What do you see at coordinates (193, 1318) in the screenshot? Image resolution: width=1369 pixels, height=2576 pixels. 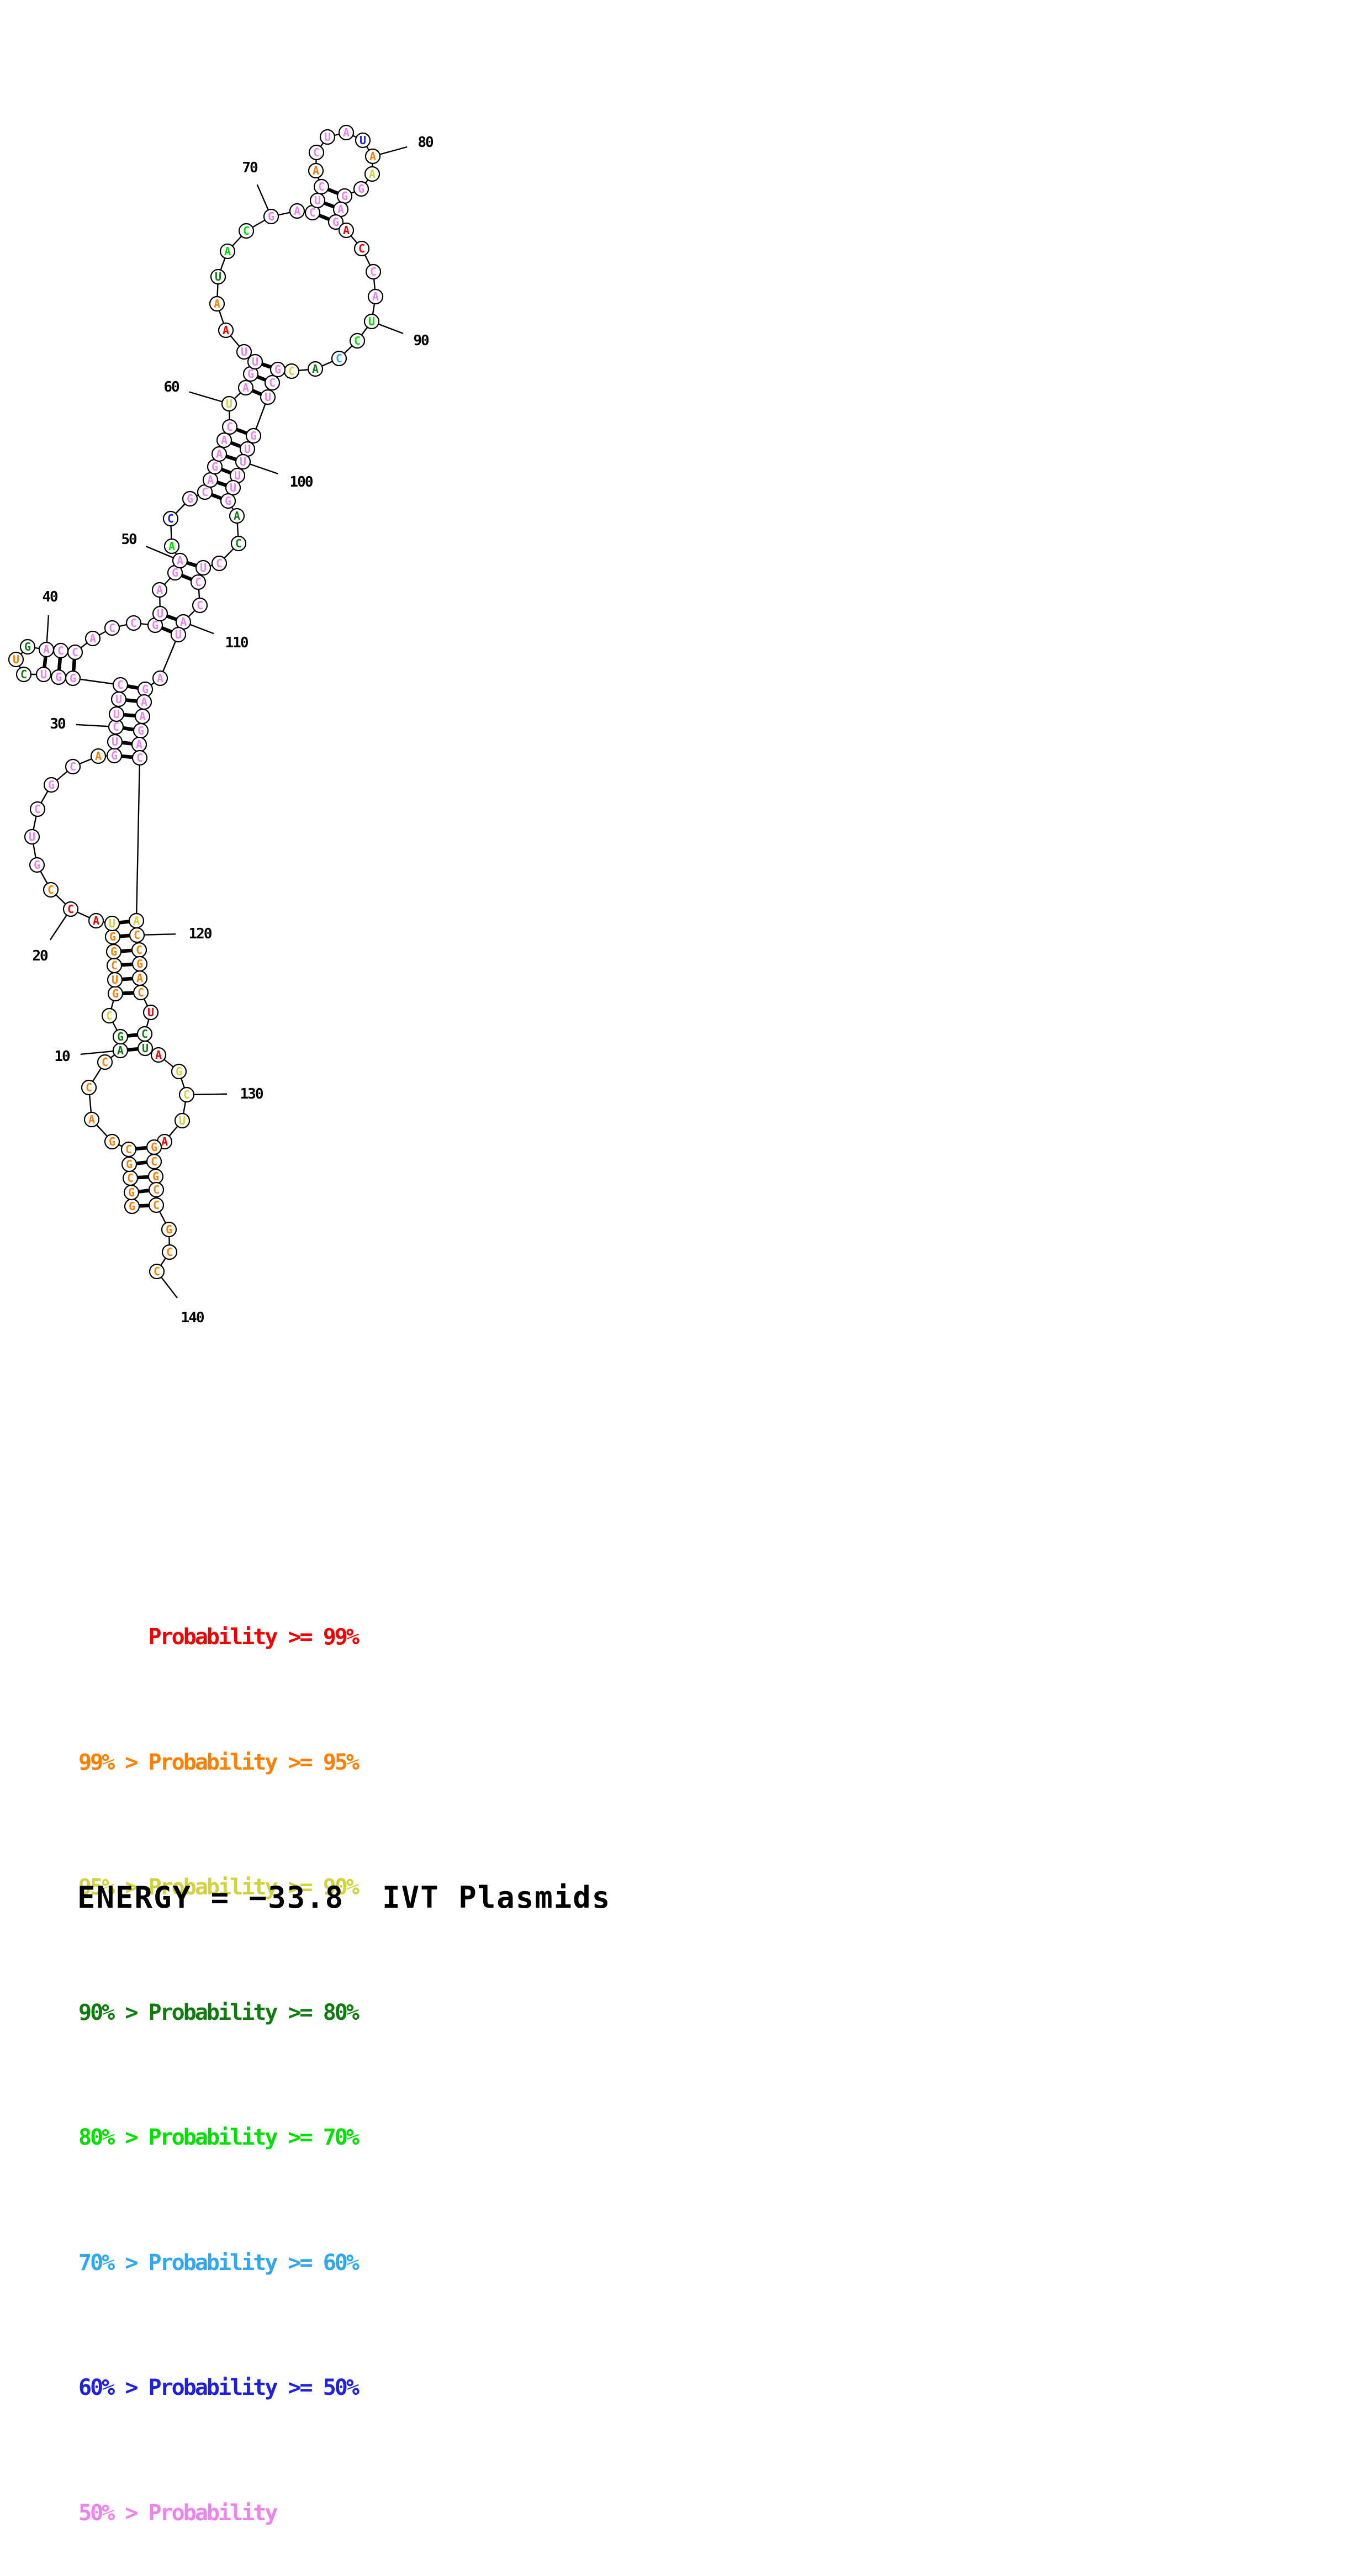 I see `position-label-140: 140` at bounding box center [193, 1318].